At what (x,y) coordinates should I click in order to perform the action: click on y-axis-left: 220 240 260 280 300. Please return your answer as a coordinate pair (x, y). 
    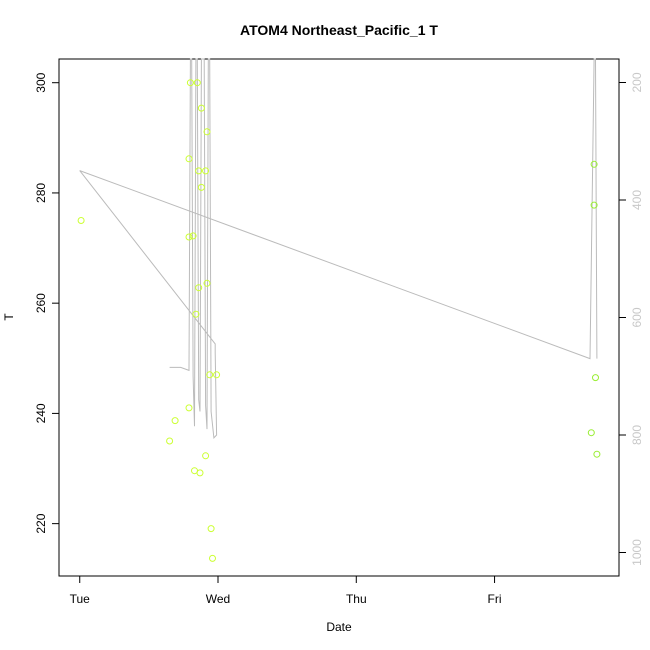
    Looking at the image, I should click on (47, 303).